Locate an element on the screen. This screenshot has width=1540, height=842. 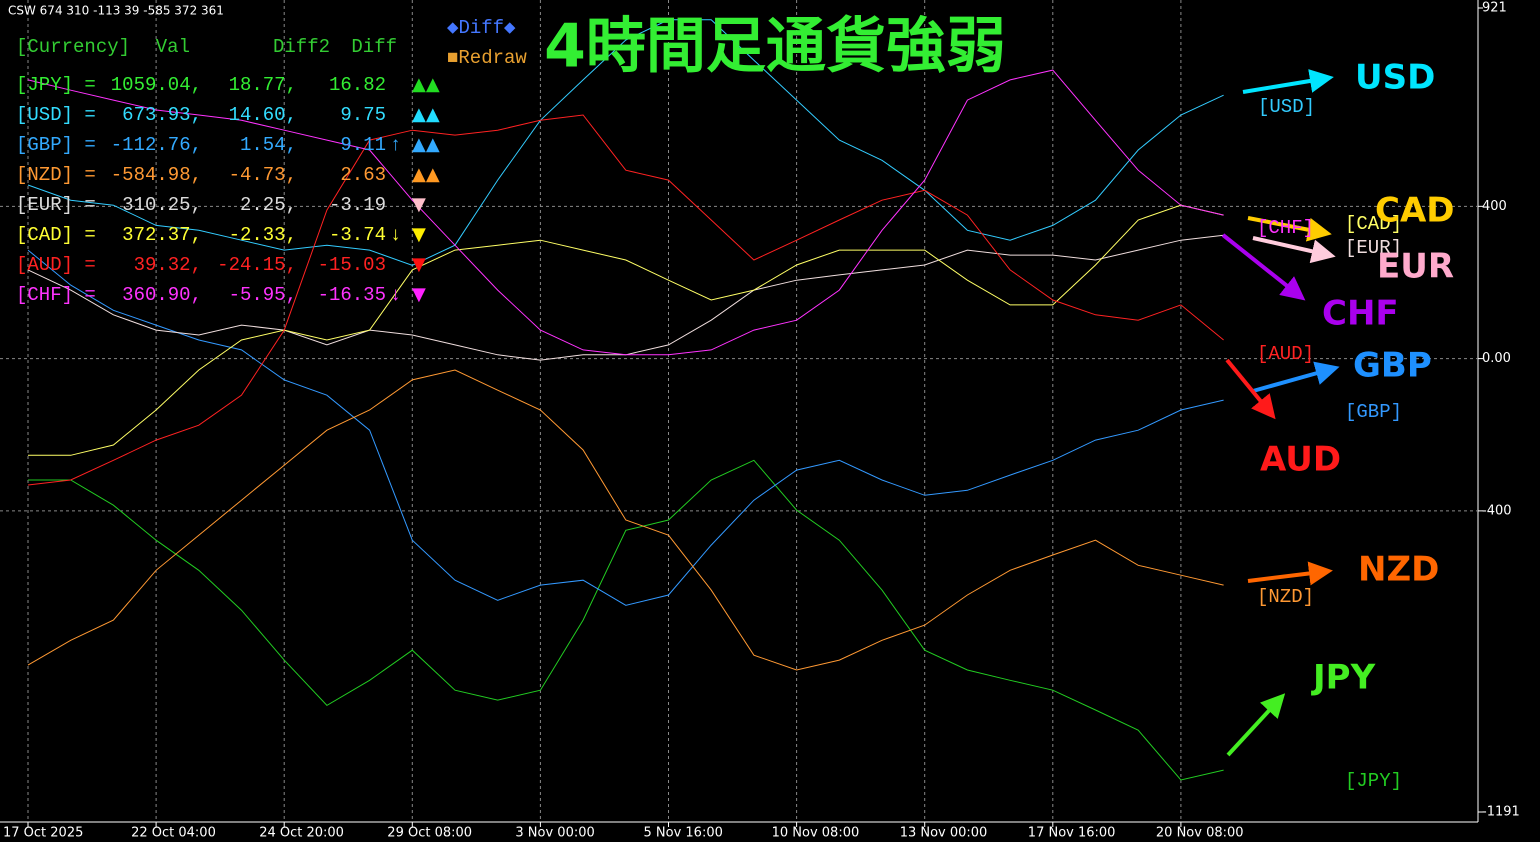
x-tick-label: 13 Nov 00:00 is located at coordinates (944, 833).